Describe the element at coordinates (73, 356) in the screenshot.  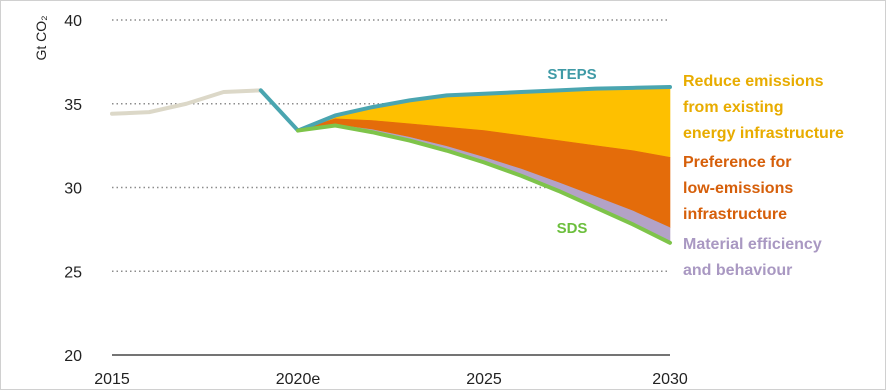
I see `y-tick-label: 20` at that location.